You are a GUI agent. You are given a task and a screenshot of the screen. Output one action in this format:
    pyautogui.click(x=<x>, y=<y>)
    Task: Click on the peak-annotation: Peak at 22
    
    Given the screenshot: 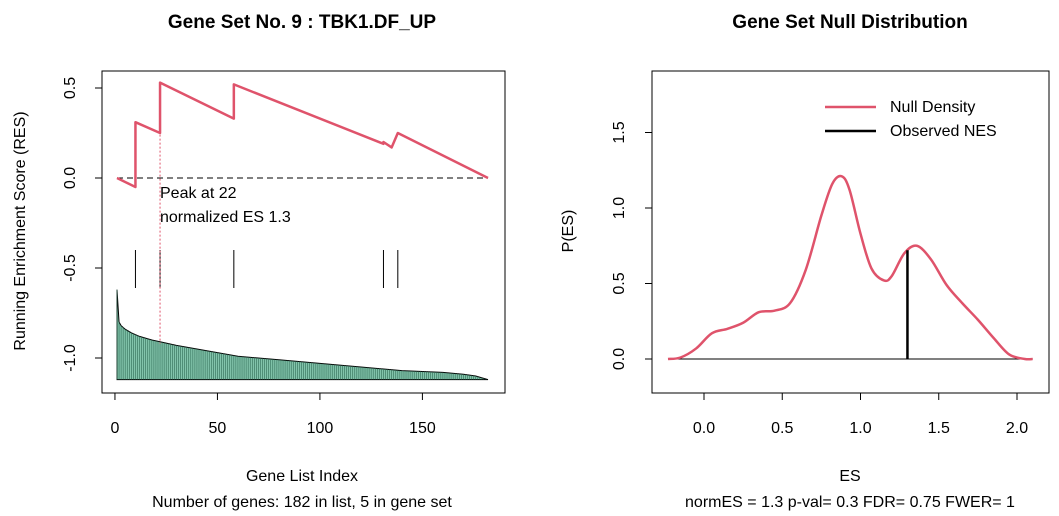 What is the action you would take?
    pyautogui.click(x=198, y=193)
    